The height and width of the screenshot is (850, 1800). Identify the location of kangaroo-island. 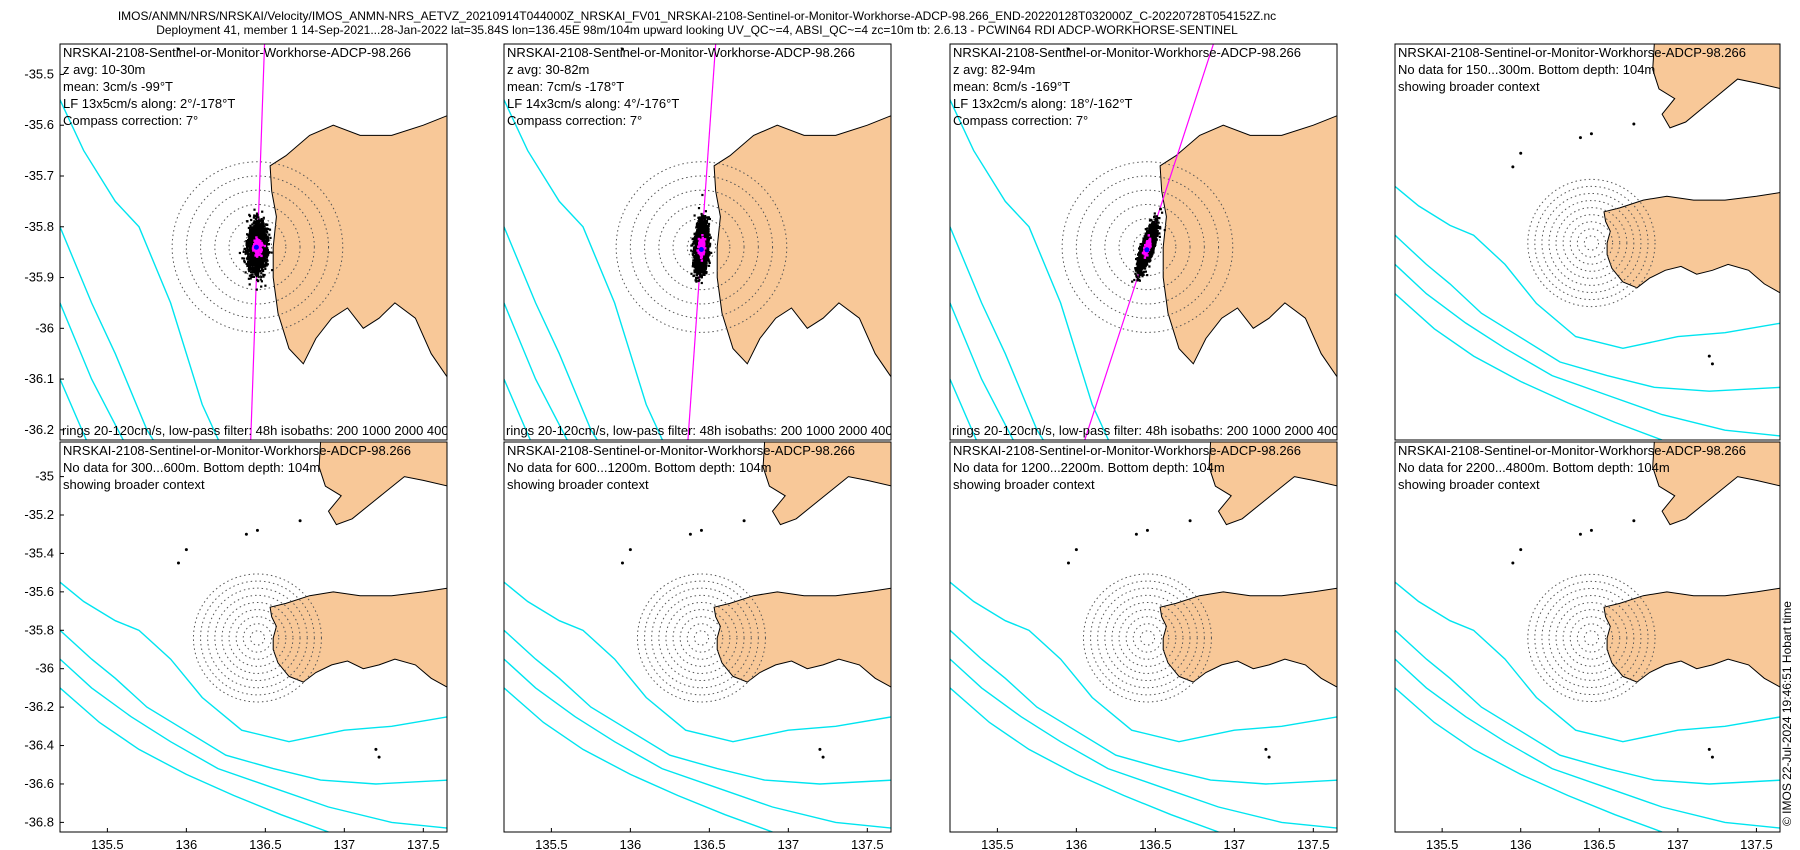
(358, 246).